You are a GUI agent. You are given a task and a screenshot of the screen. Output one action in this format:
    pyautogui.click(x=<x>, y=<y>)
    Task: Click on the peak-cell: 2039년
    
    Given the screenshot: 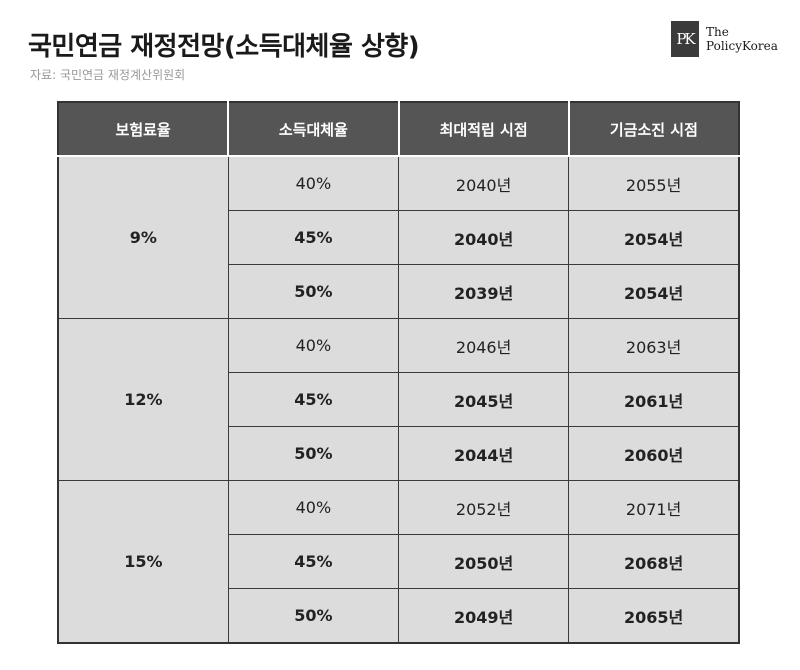 What is the action you would take?
    pyautogui.click(x=483, y=291)
    